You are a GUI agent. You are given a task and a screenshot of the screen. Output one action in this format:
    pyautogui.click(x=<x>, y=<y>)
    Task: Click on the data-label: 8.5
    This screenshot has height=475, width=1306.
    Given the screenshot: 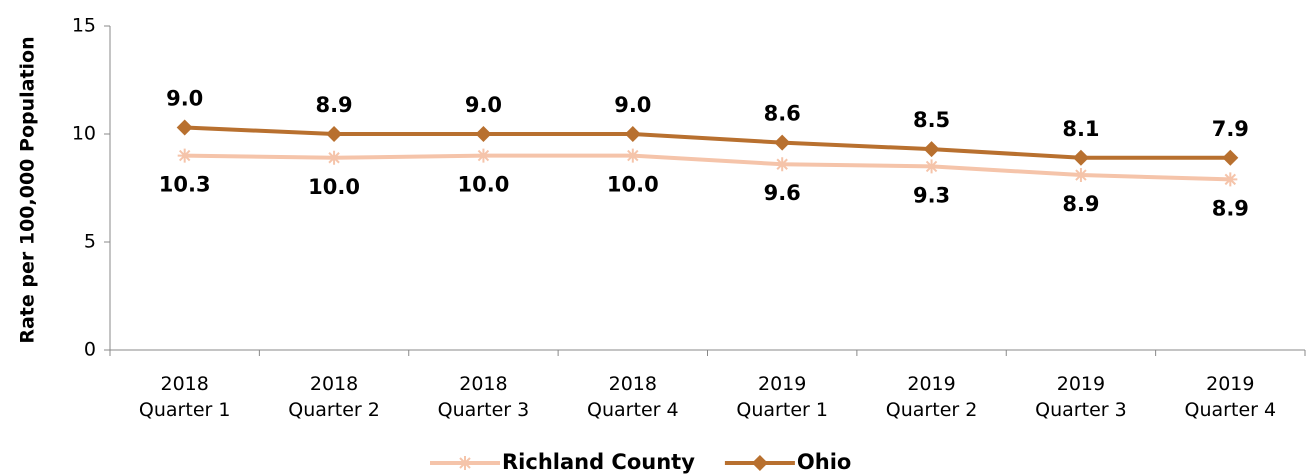 What is the action you would take?
    pyautogui.click(x=931, y=120)
    